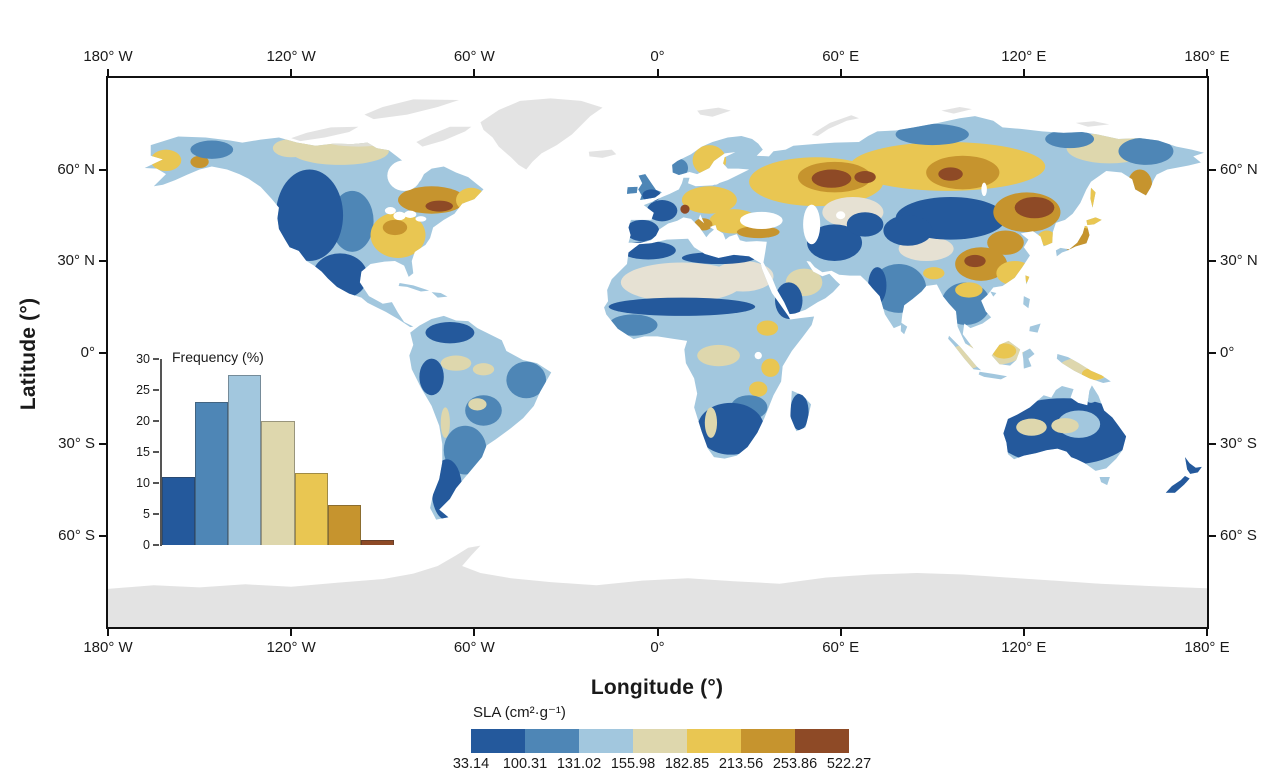 This screenshot has width=1265, height=783. Describe the element at coordinates (474, 647) in the screenshot. I see `bottom-tick-label: 60° W` at that location.